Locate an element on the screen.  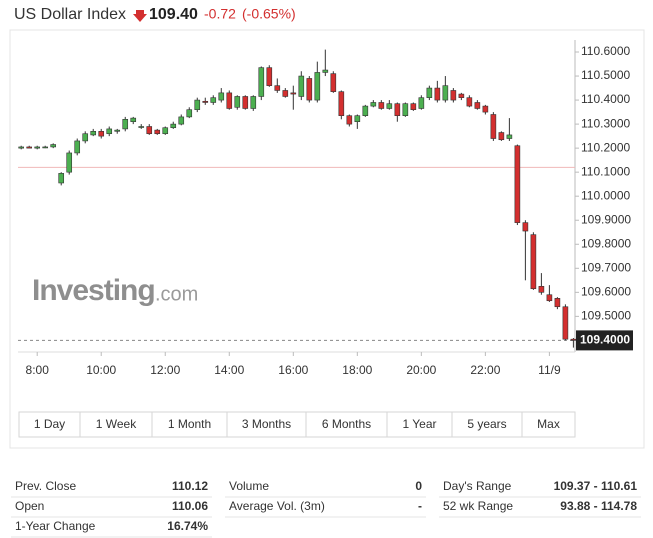
tab-label: 5 years is located at coordinates (486, 424).